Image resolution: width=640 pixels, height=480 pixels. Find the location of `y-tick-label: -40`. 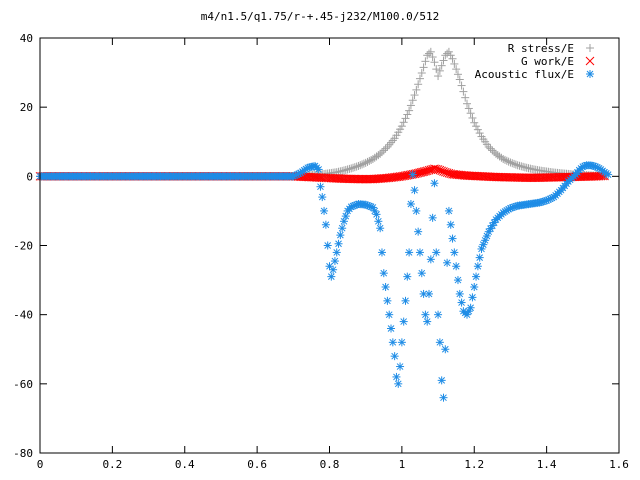

y-tick-label: -40 is located at coordinates (23, 315).